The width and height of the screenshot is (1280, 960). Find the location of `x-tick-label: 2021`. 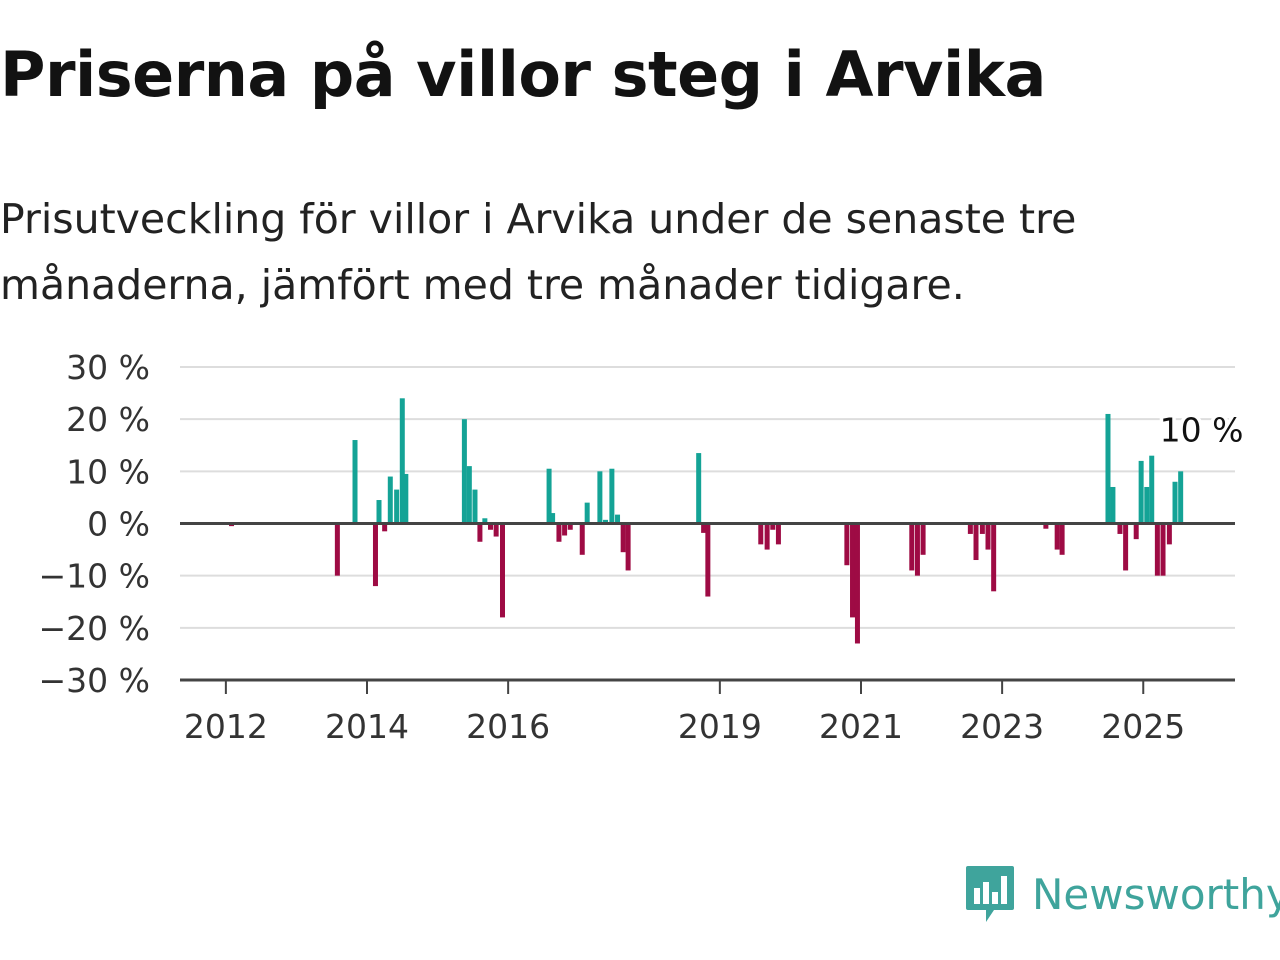

x-tick-label: 2021 is located at coordinates (861, 726).